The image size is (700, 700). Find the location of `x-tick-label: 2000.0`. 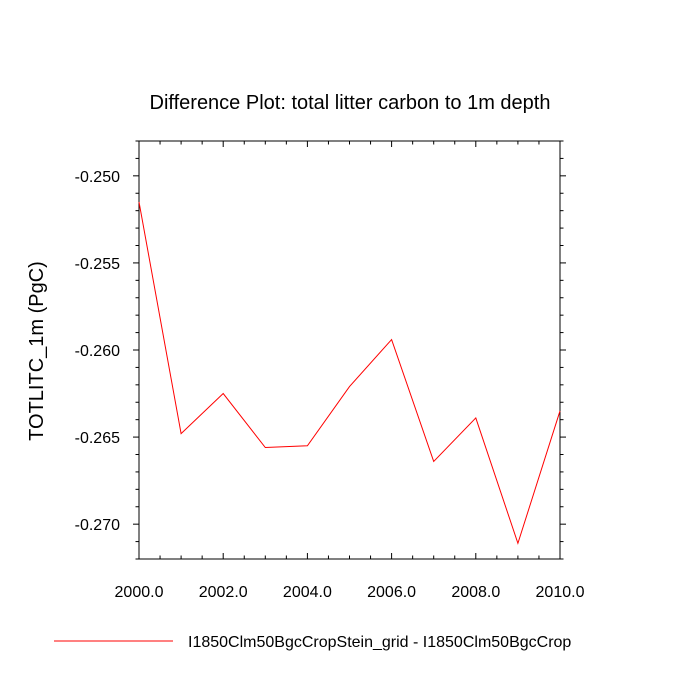

x-tick-label: 2000.0 is located at coordinates (139, 592).